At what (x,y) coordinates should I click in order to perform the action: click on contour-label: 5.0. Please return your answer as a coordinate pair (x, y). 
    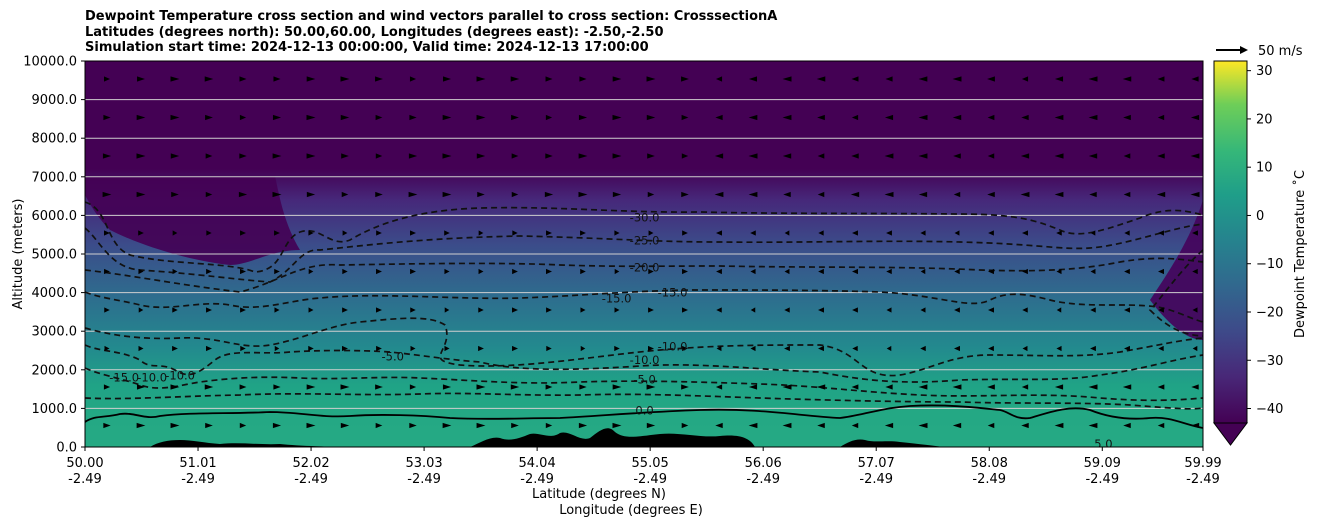
    Looking at the image, I should click on (1103, 444).